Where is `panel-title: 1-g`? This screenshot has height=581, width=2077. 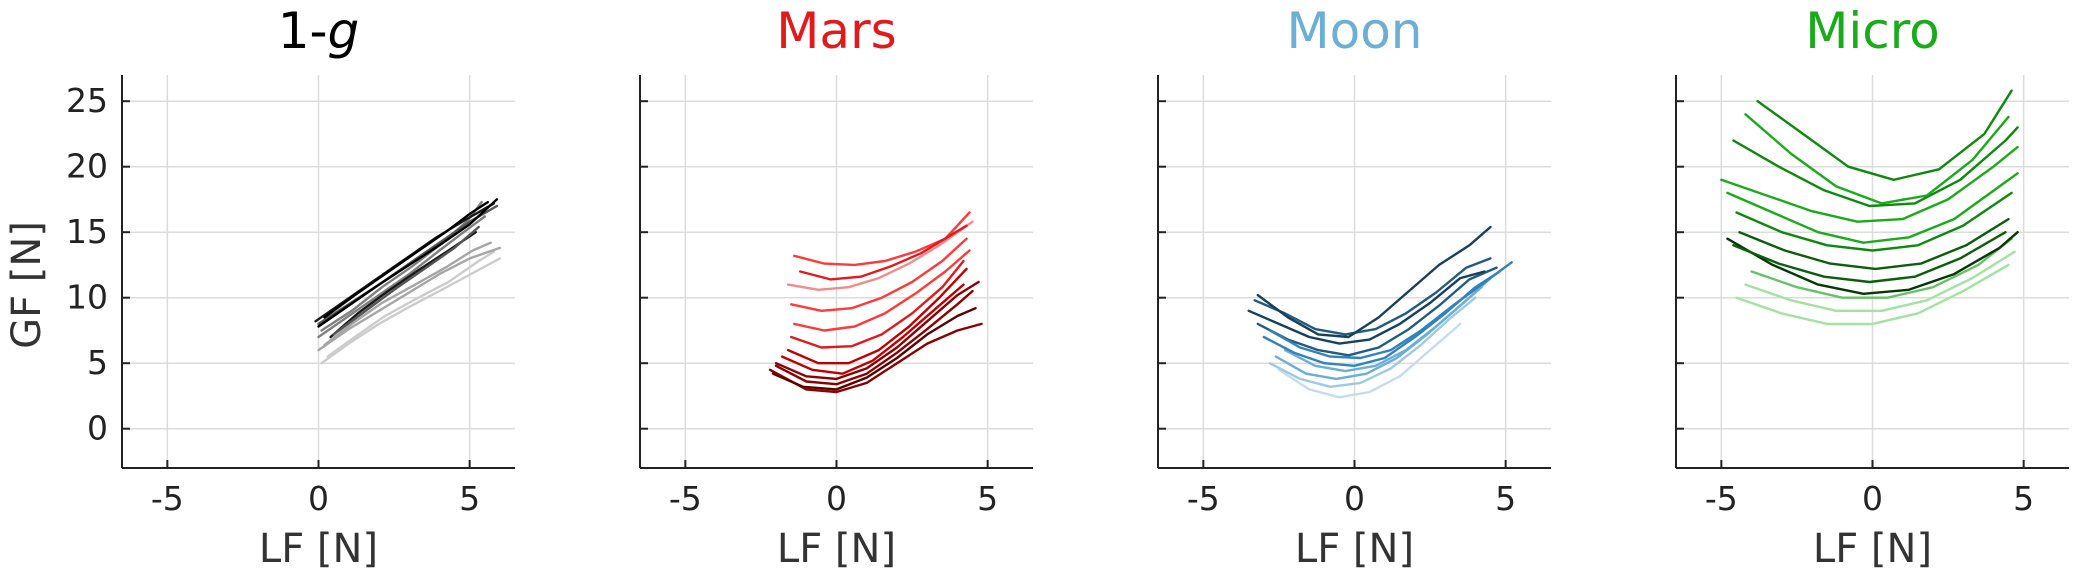
panel-title: 1-g is located at coordinates (319, 31).